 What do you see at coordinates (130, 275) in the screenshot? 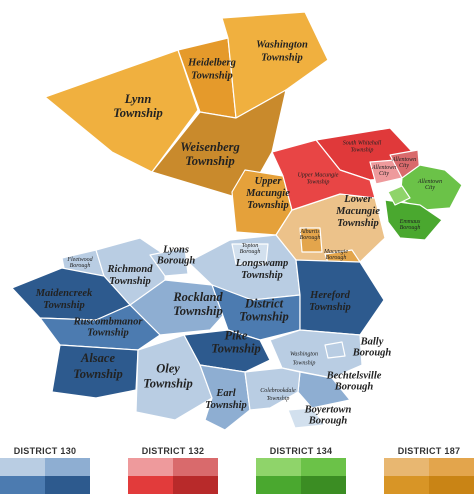
I see `region-label-richmond: Richmond Township` at bounding box center [130, 275].